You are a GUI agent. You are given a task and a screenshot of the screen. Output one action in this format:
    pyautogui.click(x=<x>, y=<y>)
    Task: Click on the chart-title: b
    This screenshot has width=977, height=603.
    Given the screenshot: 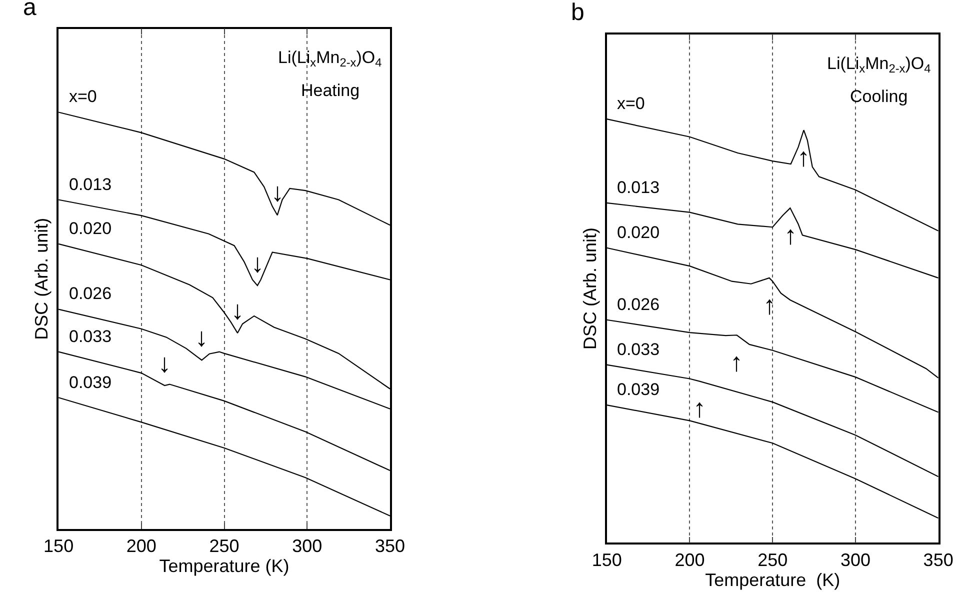 What is the action you would take?
    pyautogui.click(x=577, y=13)
    